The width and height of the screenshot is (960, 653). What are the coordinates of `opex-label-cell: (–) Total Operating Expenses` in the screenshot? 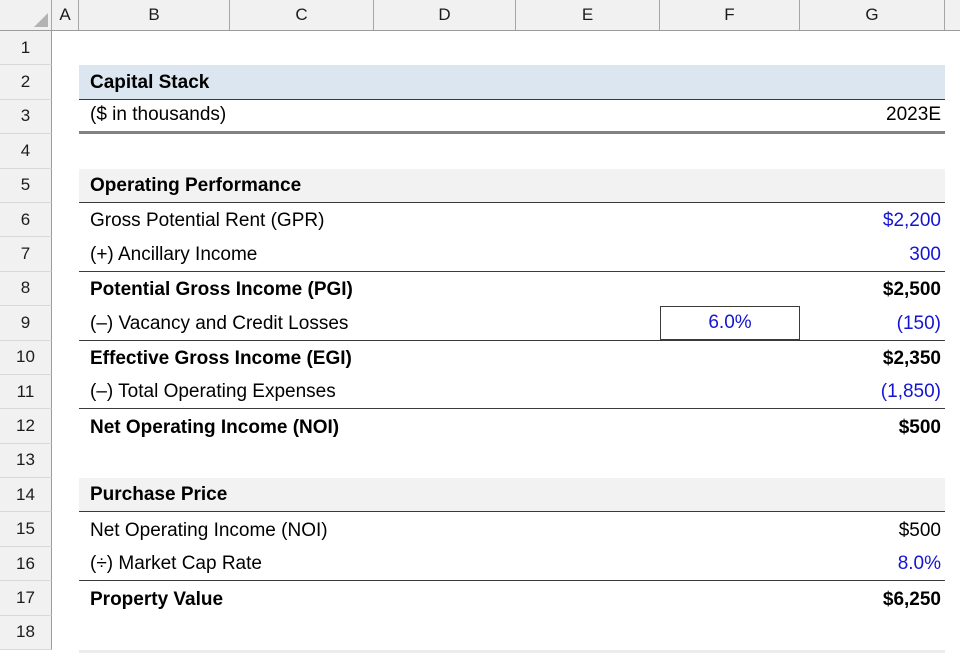 It's located at (213, 392).